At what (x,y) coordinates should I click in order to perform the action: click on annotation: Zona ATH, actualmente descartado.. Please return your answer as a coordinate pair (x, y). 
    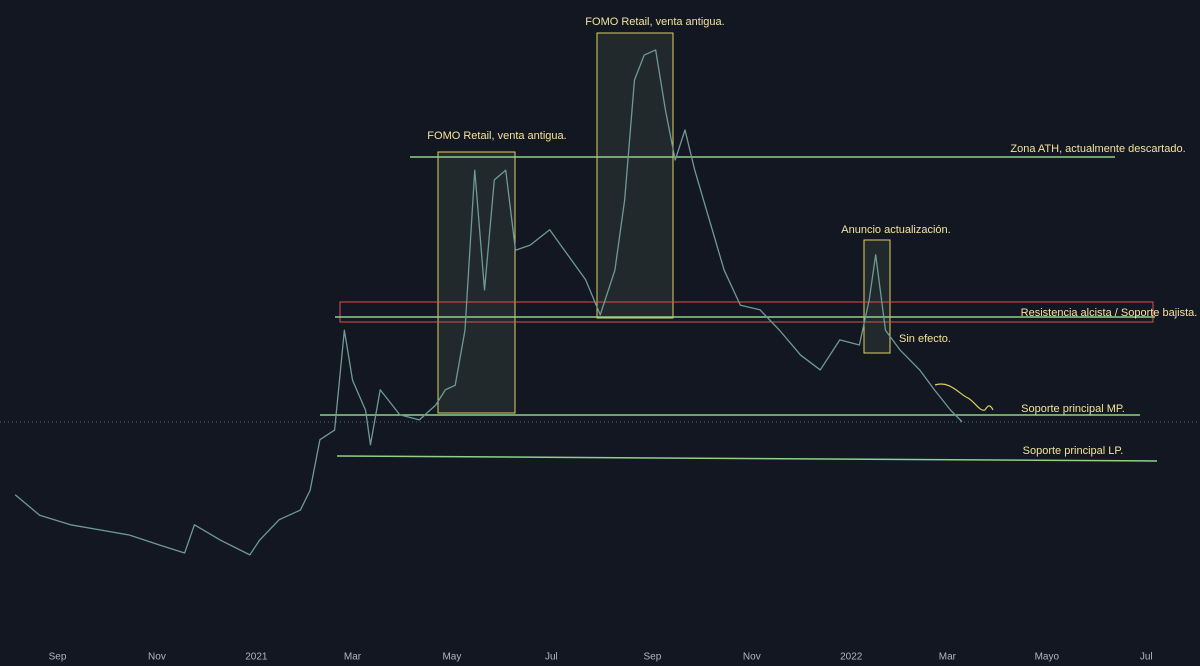
    Looking at the image, I should click on (1097, 149).